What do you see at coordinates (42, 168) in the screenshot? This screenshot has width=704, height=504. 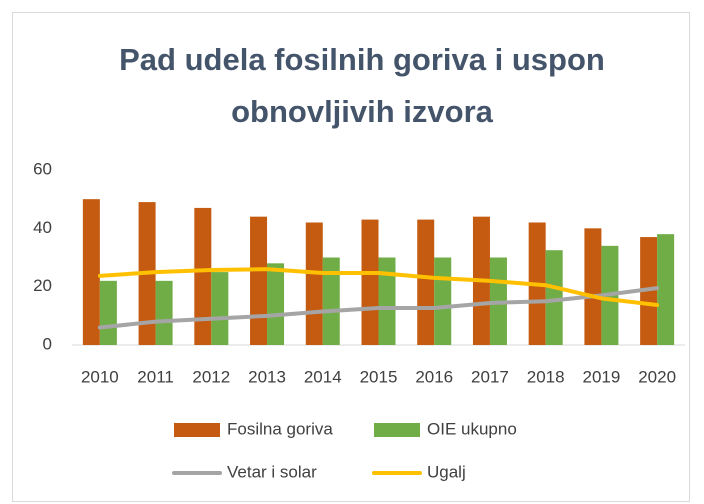 I see `y-tick-label: 60` at bounding box center [42, 168].